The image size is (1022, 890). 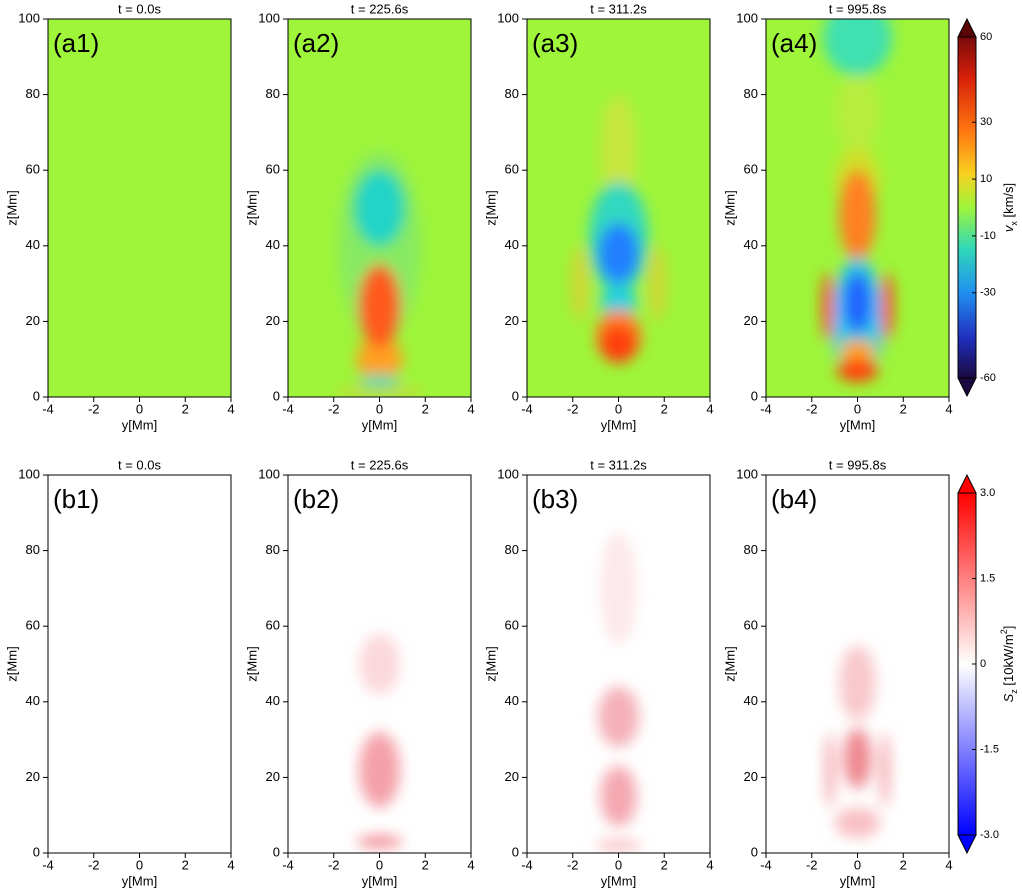 I want to click on colorbar, so click(x=967, y=207).